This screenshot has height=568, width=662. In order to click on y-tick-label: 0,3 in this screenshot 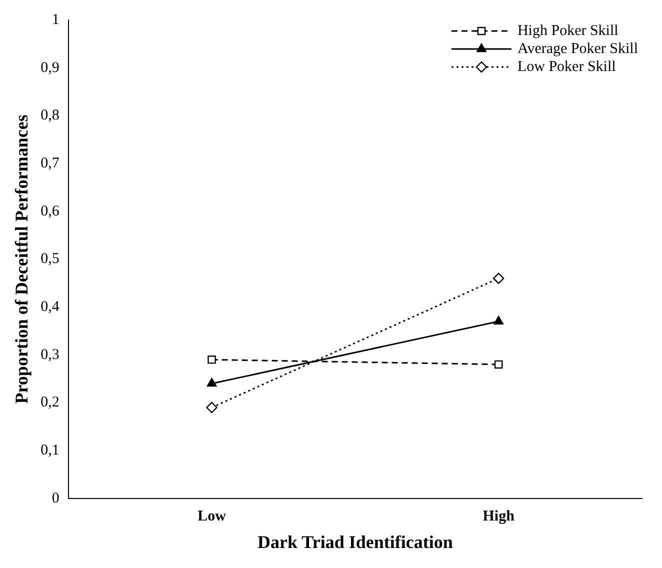, I will do `click(50, 354)`.